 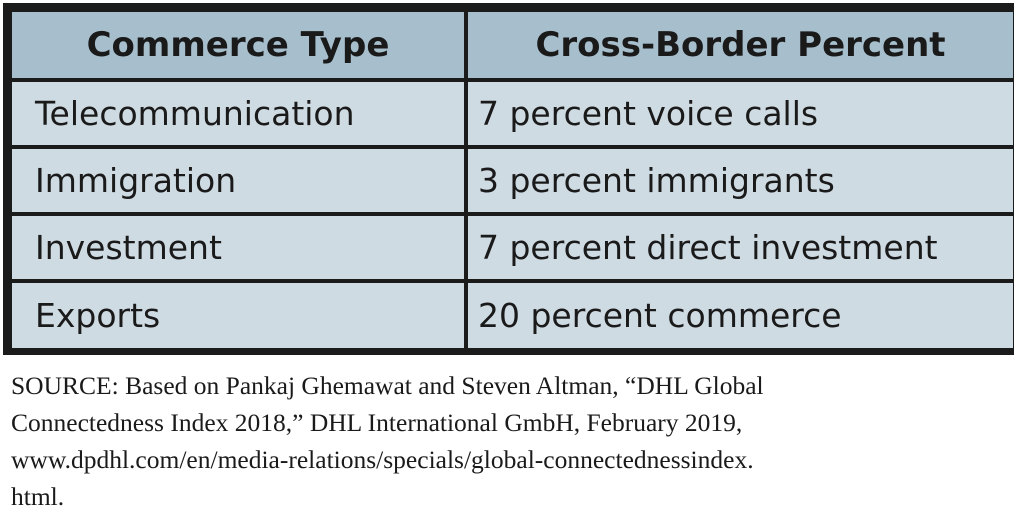 I want to click on cell-percent-exports: 20 percent commerce, so click(x=740, y=313).